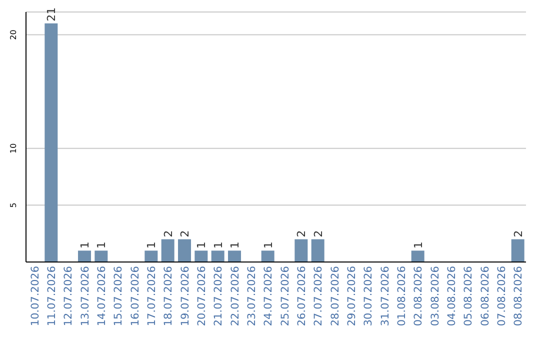 The height and width of the screenshot is (340, 540). What do you see at coordinates (285, 296) in the screenshot?
I see `x-tick-label: 25.07.2026` at bounding box center [285, 296].